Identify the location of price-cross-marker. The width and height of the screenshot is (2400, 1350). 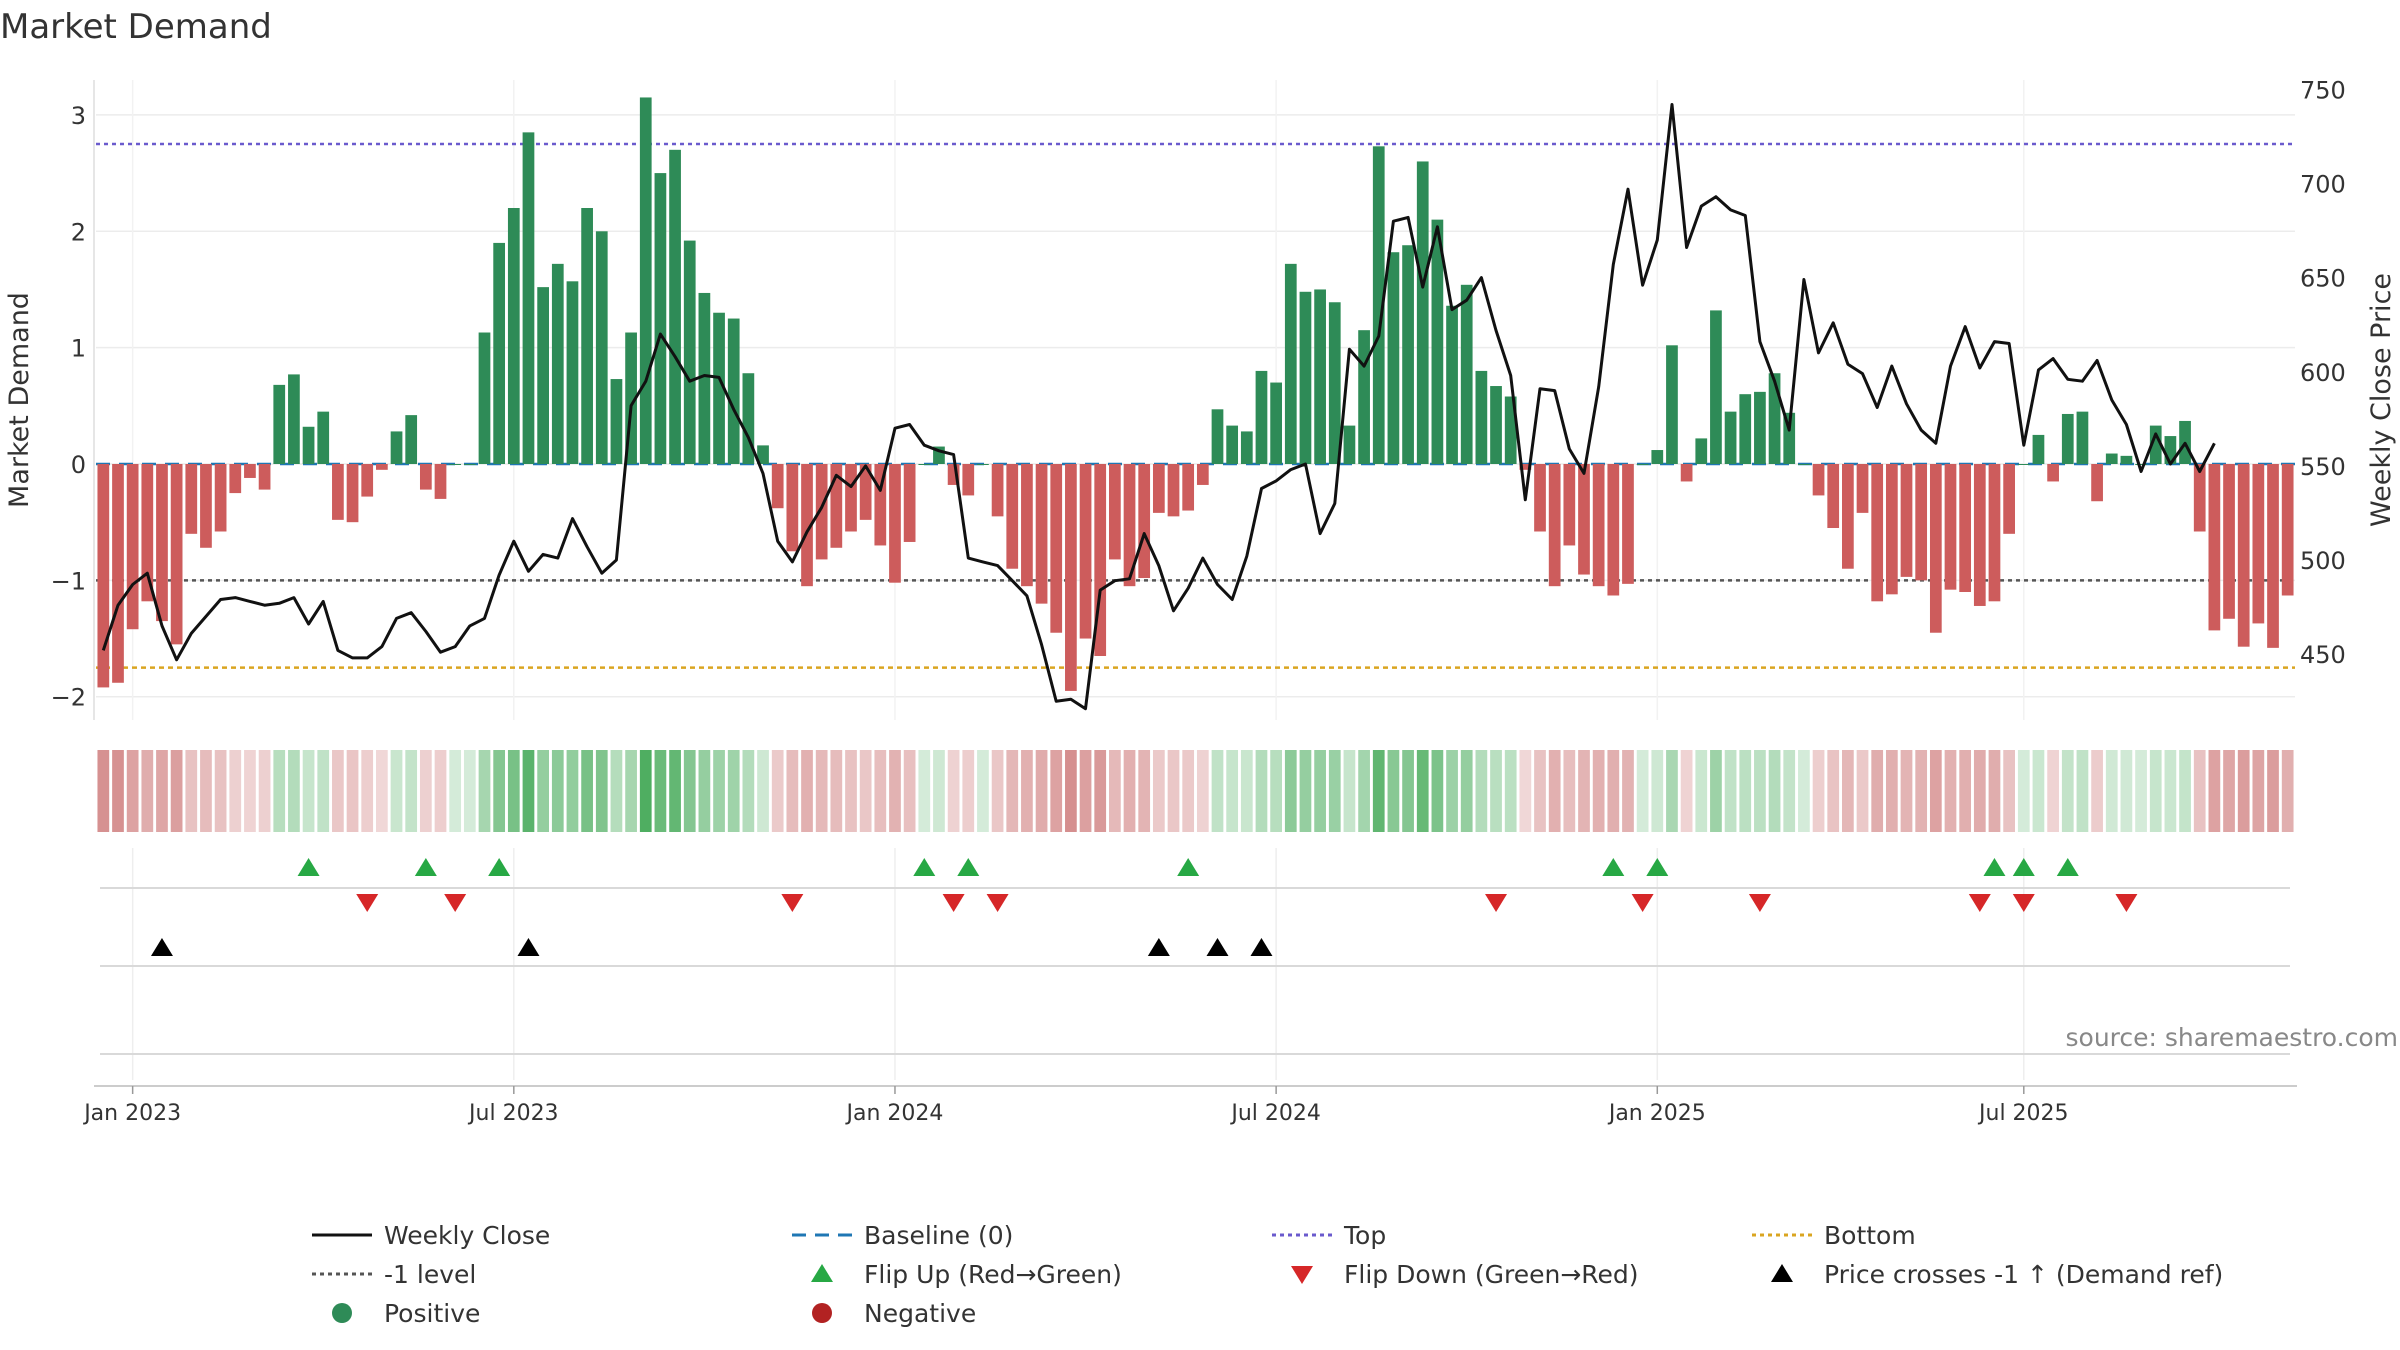
(1261, 947).